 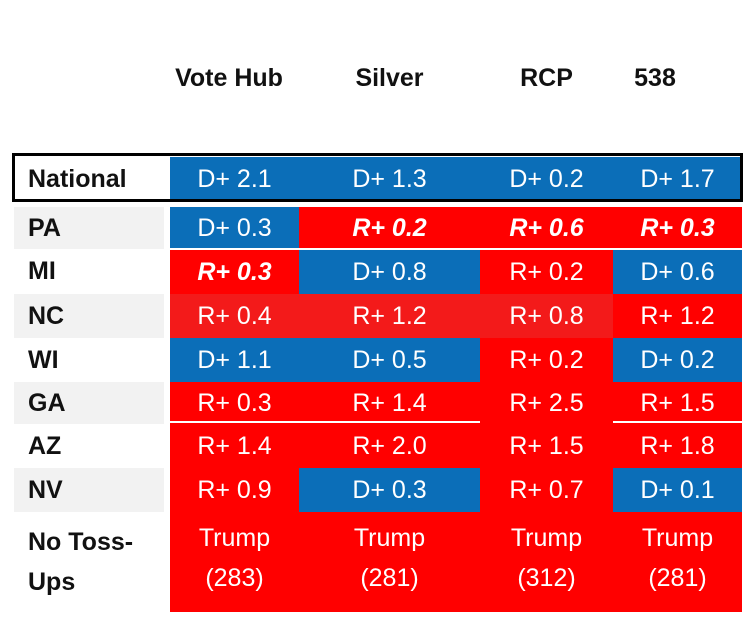 I want to click on cell-nv-silver: D+ 0.3, so click(x=389, y=490).